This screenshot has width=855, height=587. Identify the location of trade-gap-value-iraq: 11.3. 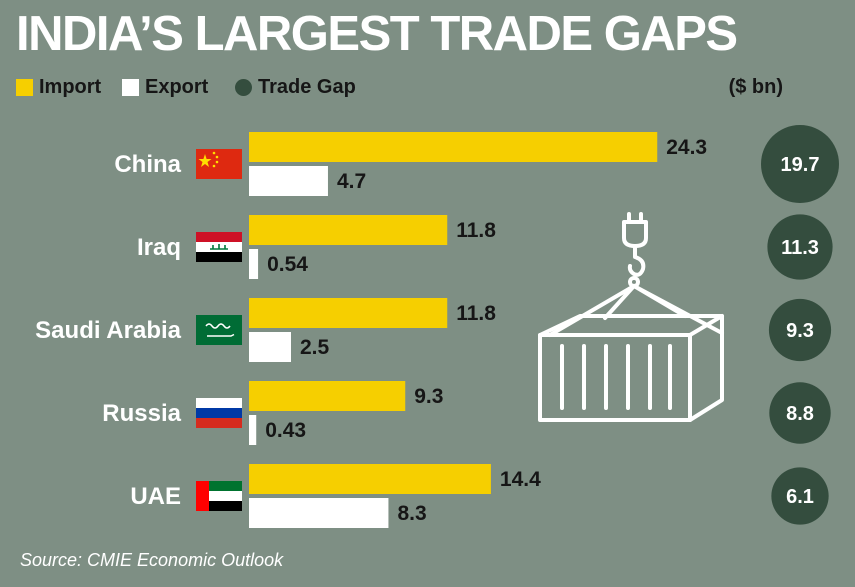
(800, 248).